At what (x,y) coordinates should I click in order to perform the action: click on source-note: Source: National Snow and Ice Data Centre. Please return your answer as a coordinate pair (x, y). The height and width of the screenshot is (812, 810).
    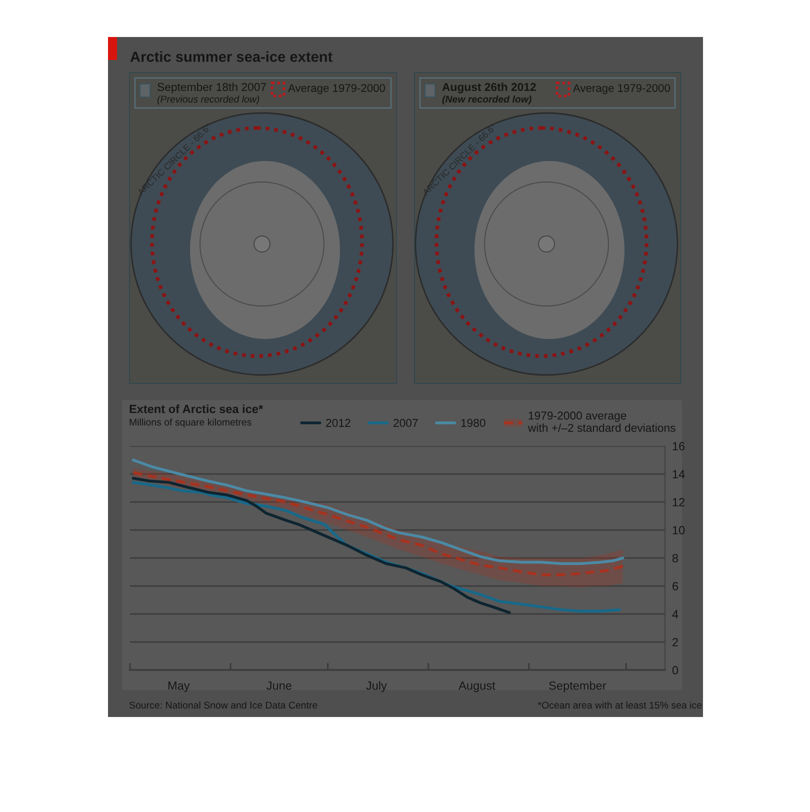
    Looking at the image, I should click on (223, 705).